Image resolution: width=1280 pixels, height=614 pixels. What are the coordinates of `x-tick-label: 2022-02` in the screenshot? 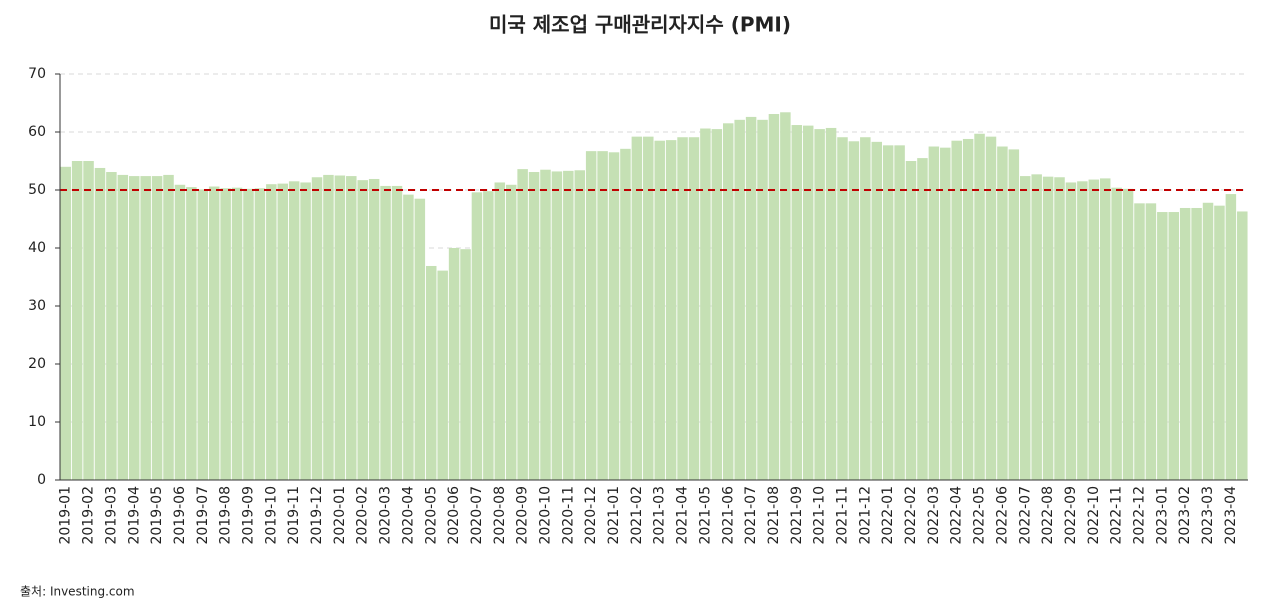 It's located at (911, 515).